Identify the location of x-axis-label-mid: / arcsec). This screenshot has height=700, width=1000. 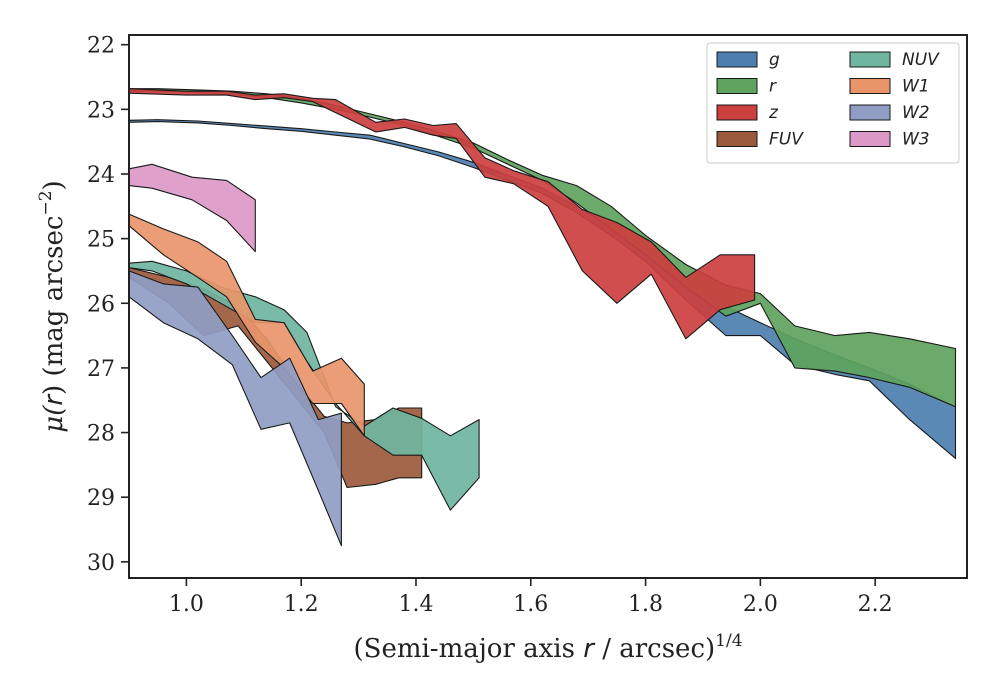
(654, 649).